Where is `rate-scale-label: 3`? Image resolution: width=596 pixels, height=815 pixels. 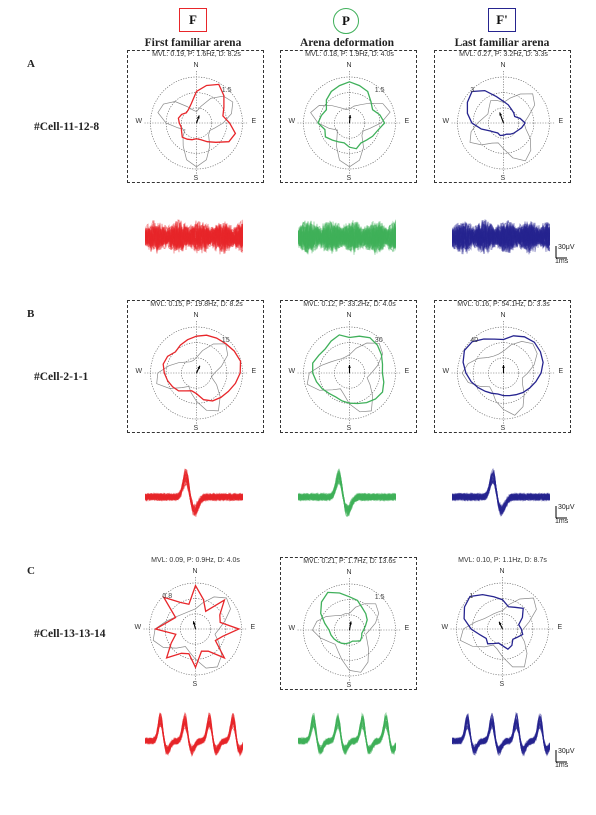 rate-scale-label: 3 is located at coordinates (472, 91).